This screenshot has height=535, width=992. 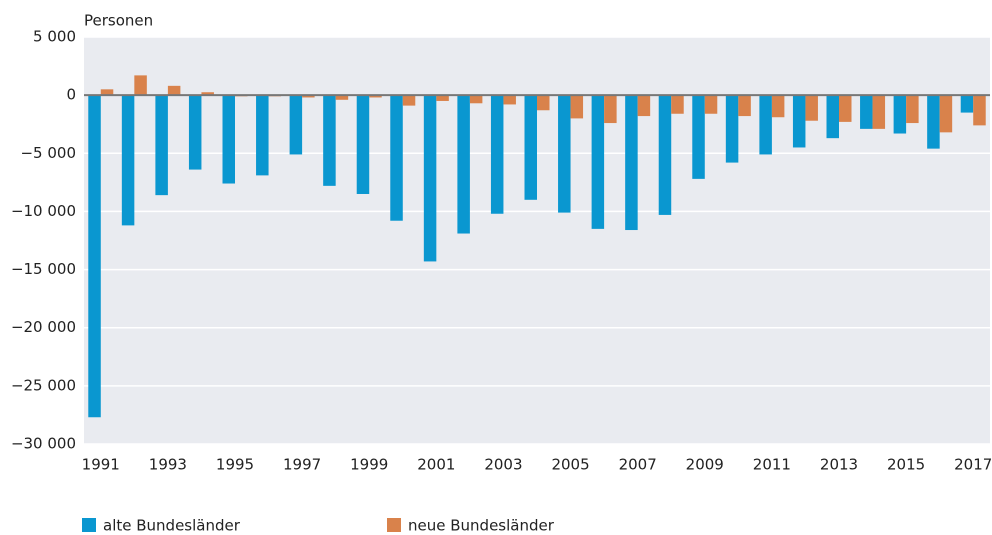 What do you see at coordinates (71, 95) in the screenshot?
I see `y-tick-label: 0` at bounding box center [71, 95].